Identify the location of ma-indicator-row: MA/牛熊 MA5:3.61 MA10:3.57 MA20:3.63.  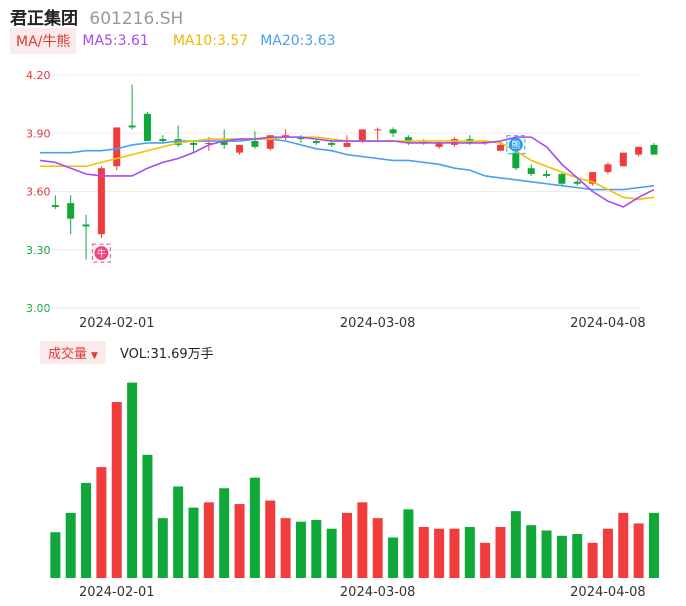
(173, 41).